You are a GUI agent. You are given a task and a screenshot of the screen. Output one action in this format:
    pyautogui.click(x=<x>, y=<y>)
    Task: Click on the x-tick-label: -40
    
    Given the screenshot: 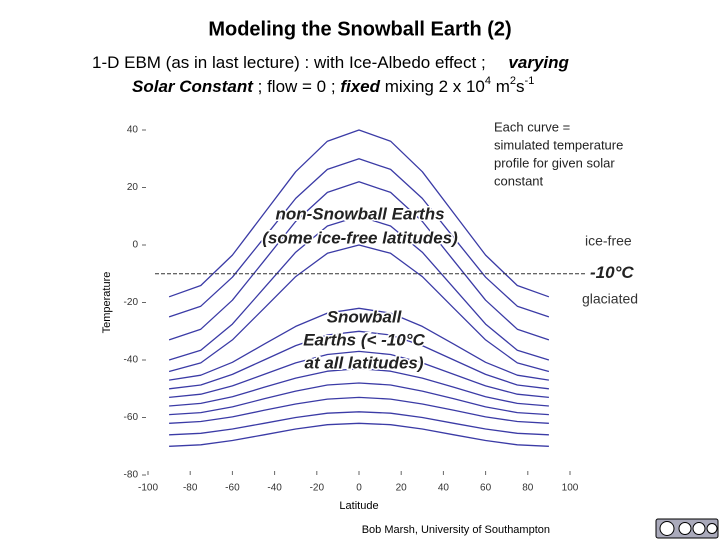 What is the action you would take?
    pyautogui.click(x=274, y=488)
    